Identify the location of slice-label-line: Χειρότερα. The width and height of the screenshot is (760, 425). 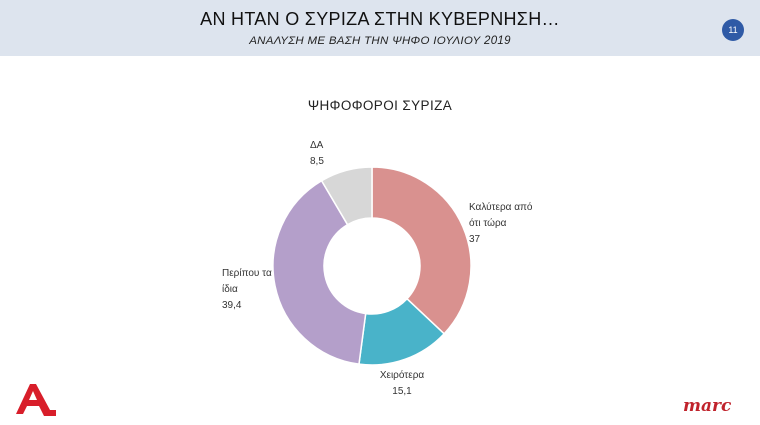
(402, 375).